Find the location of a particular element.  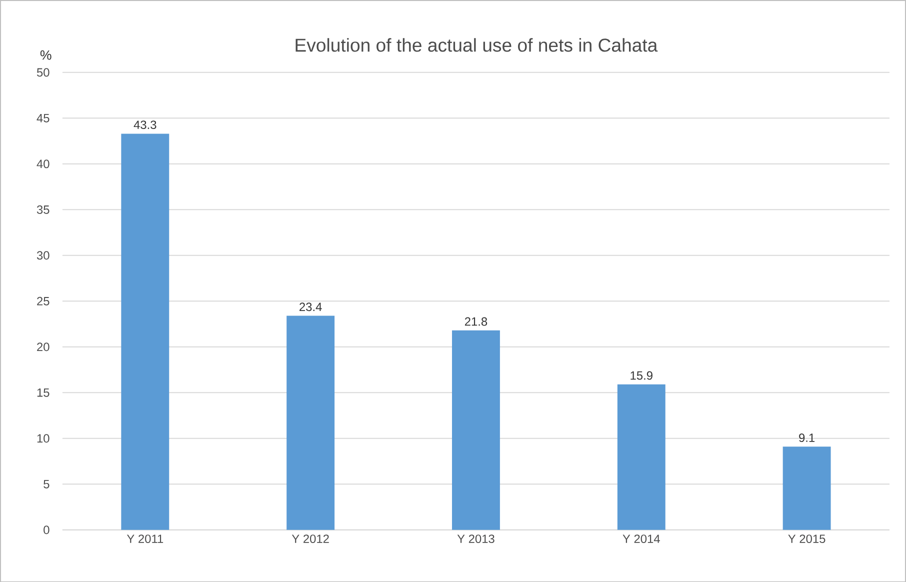

y-tick-label: 10 is located at coordinates (43, 438).